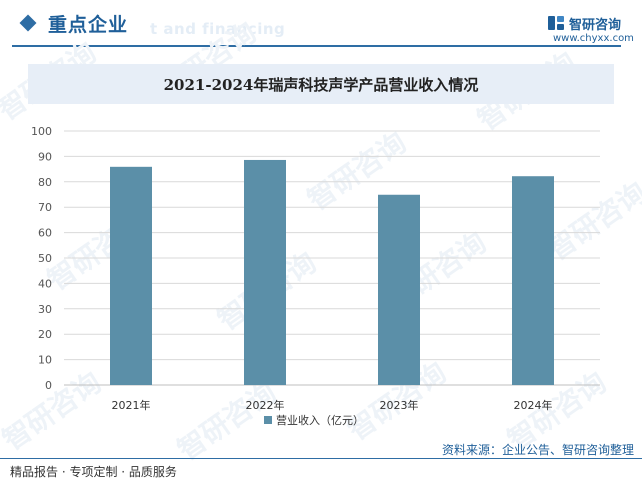  Describe the element at coordinates (265, 405) in the screenshot. I see `x-tick-label: 2022年` at that location.